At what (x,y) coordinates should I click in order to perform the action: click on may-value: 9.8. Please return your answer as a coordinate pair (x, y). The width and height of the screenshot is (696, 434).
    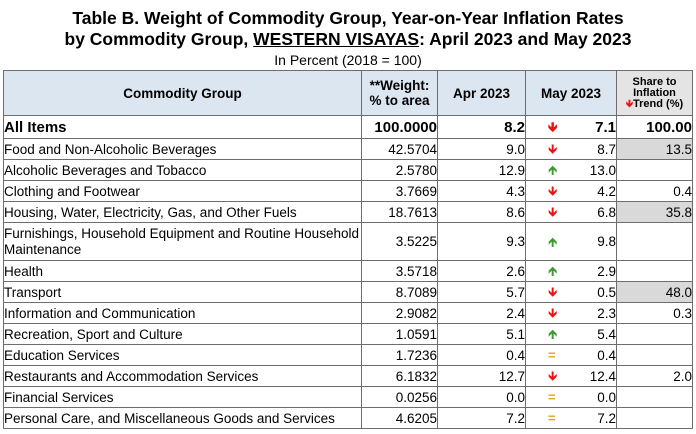
    Looking at the image, I should click on (606, 241).